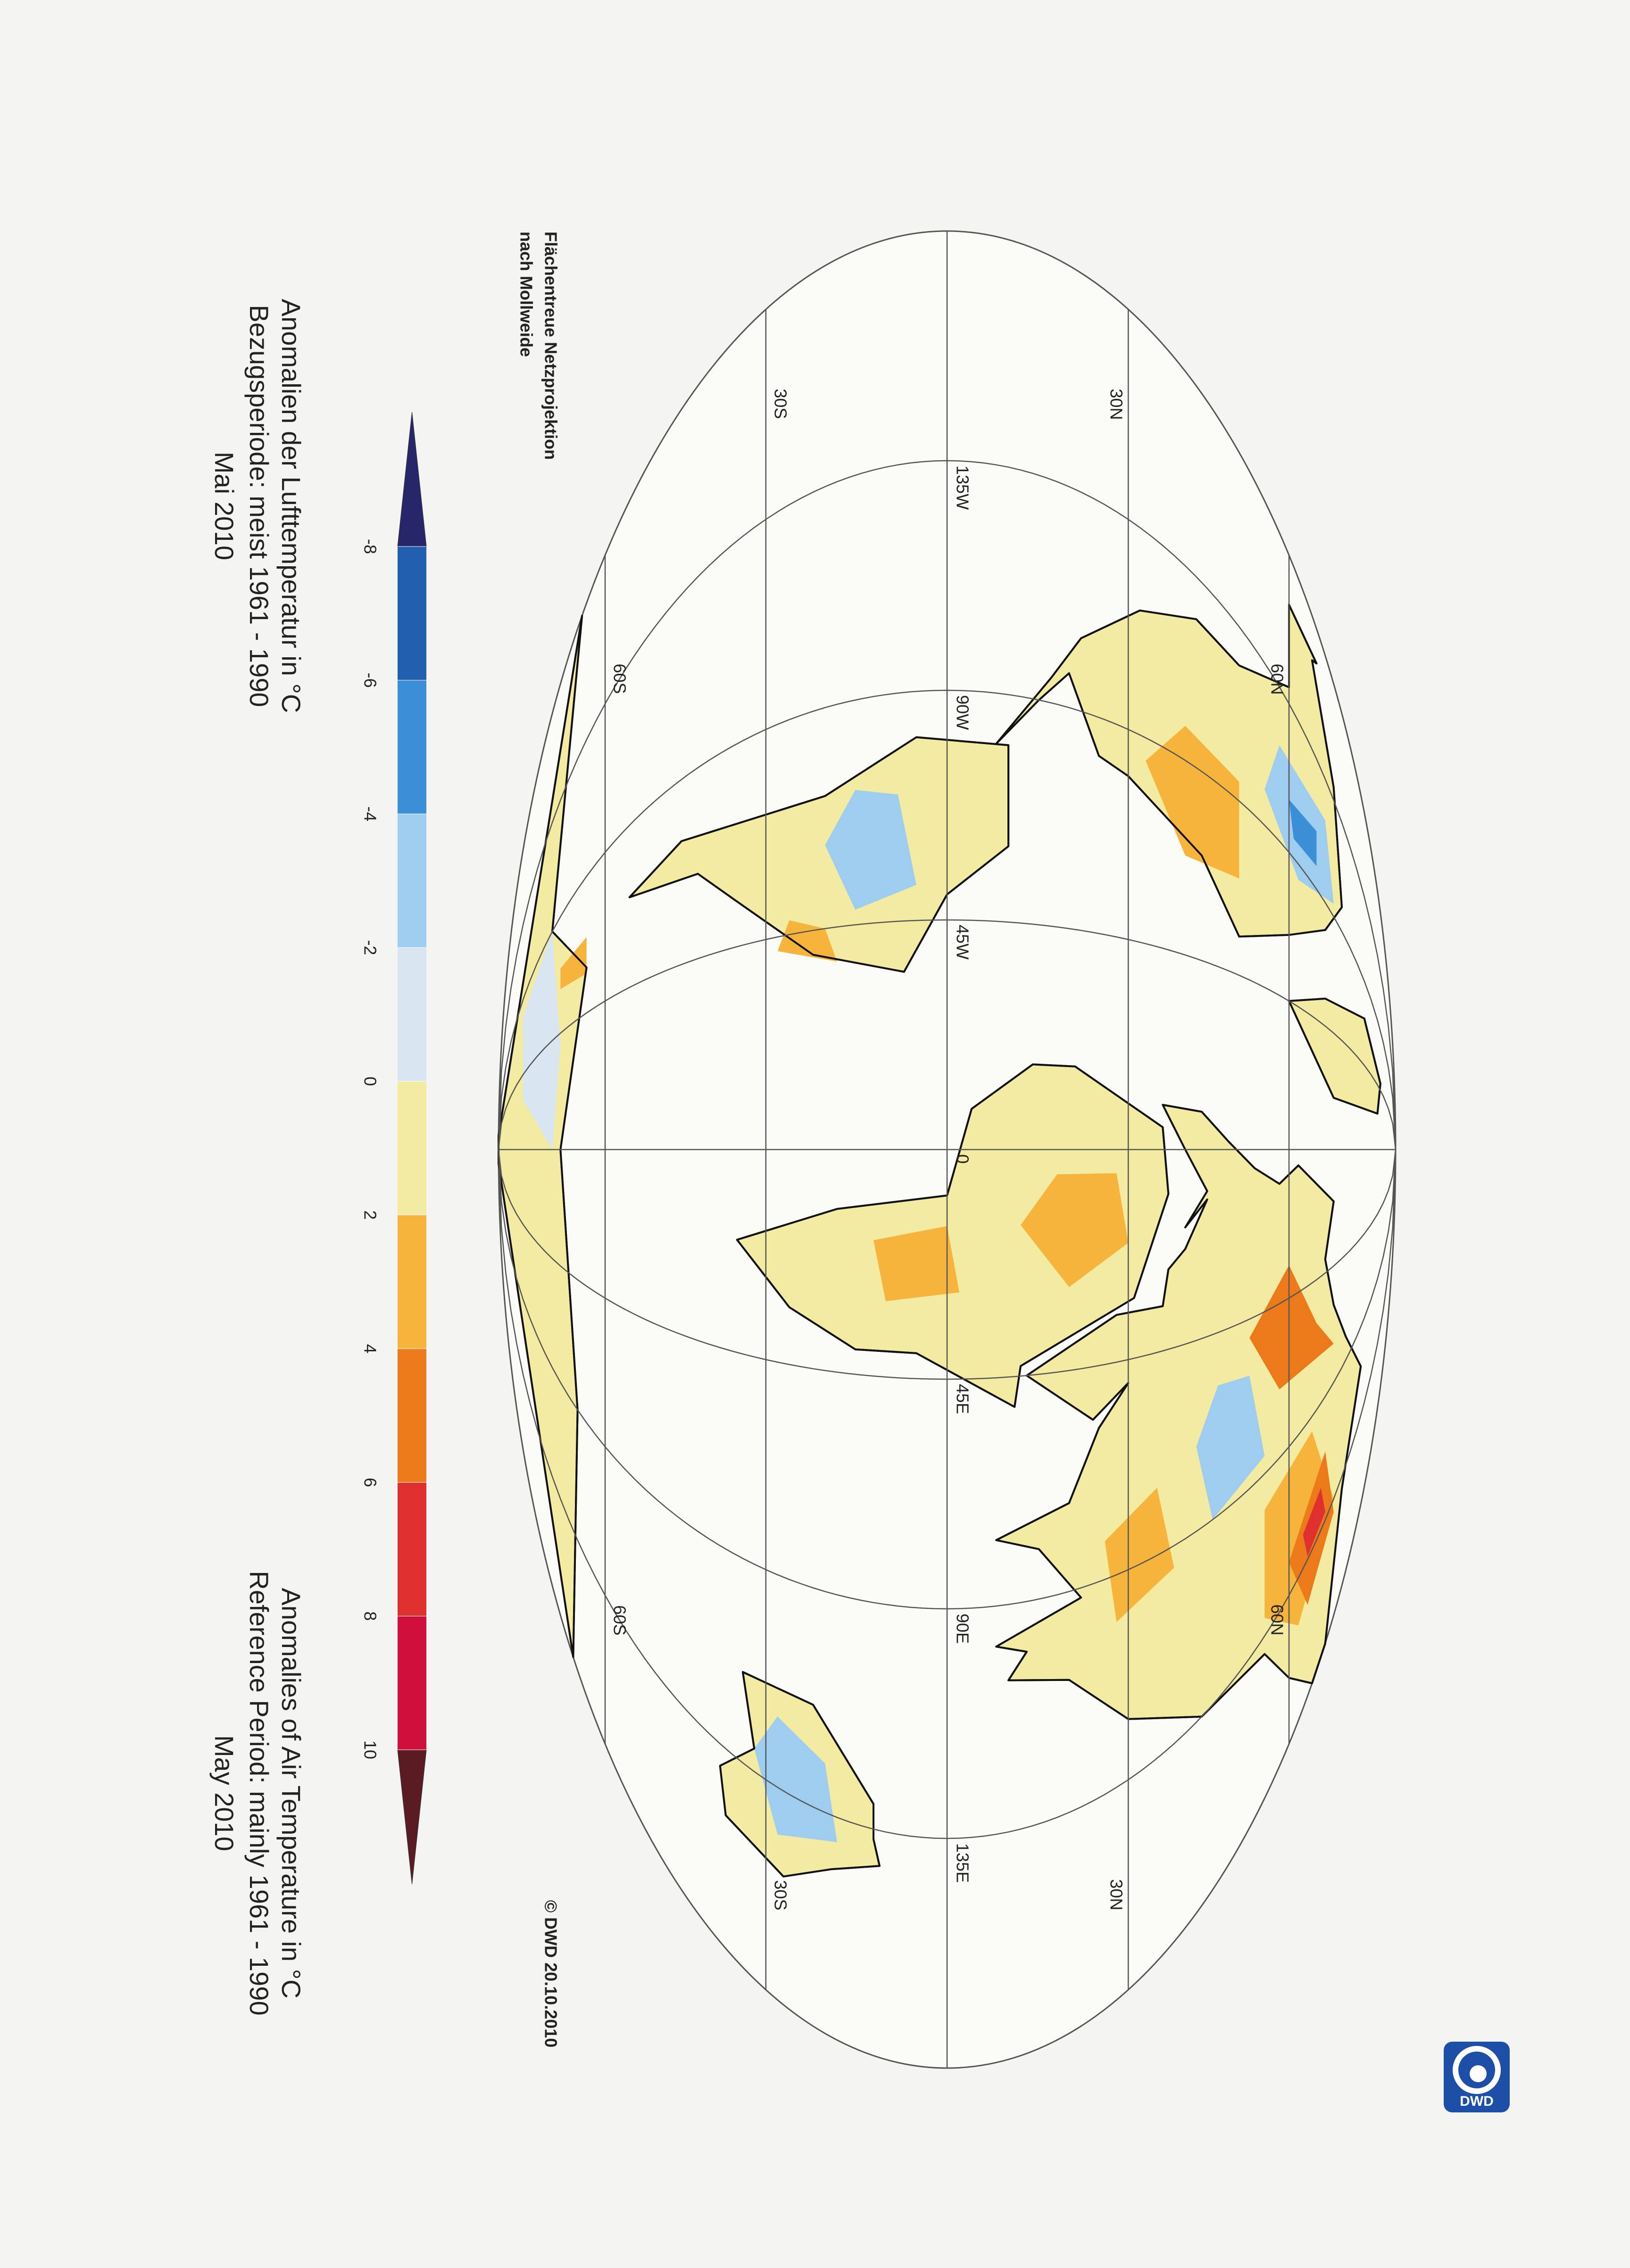  I want to click on longitude-label: 135E, so click(963, 1863).